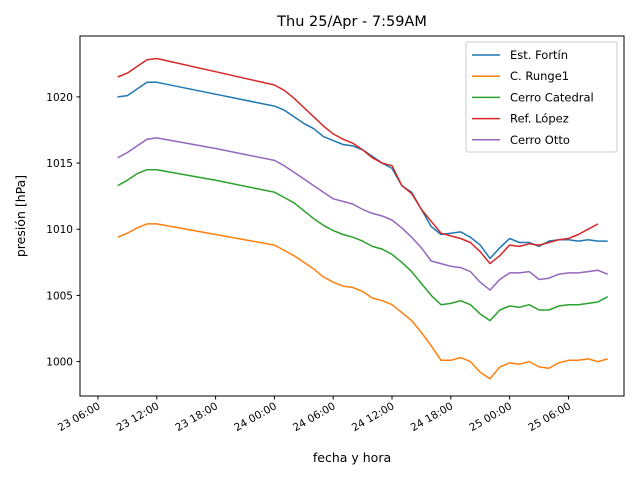 The image size is (640, 480). I want to click on y-tick-label-4: 1020, so click(59, 98).